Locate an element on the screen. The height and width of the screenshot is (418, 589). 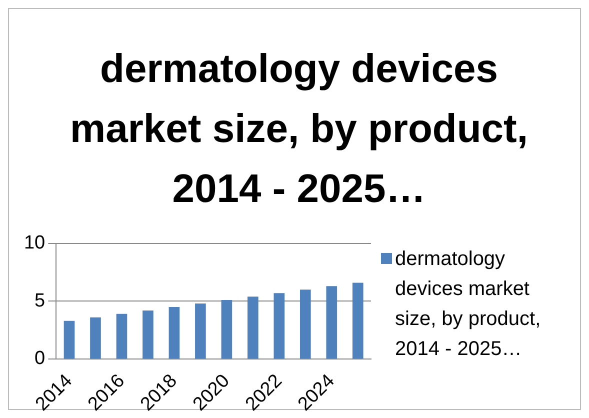
y-tick-label: 10 is located at coordinates (35, 243).